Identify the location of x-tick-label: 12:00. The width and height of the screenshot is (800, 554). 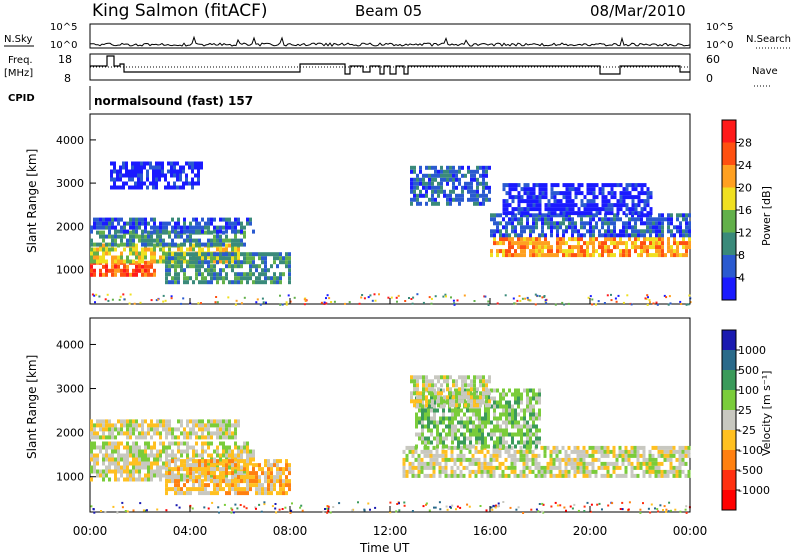
(390, 531).